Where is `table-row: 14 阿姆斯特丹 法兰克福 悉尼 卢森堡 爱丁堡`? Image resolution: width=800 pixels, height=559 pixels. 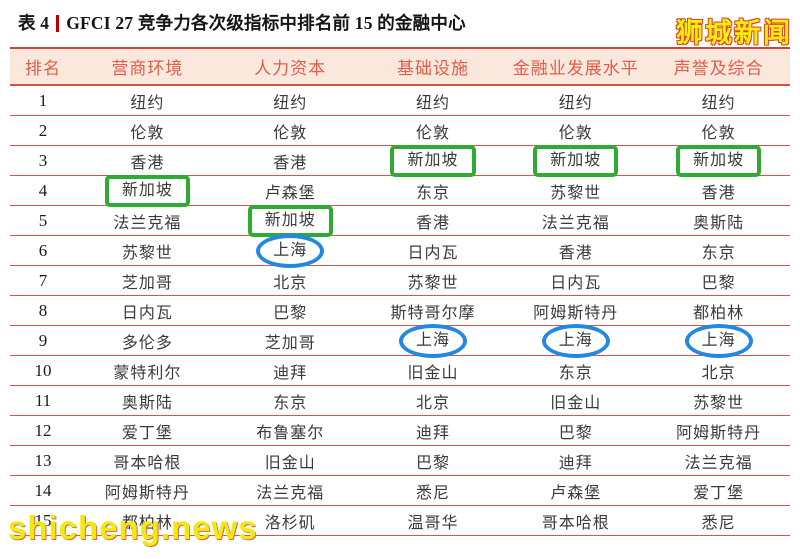
table-row: 14 阿姆斯特丹 法兰克福 悉尼 卢森堡 爱丁堡 is located at coordinates (400, 490).